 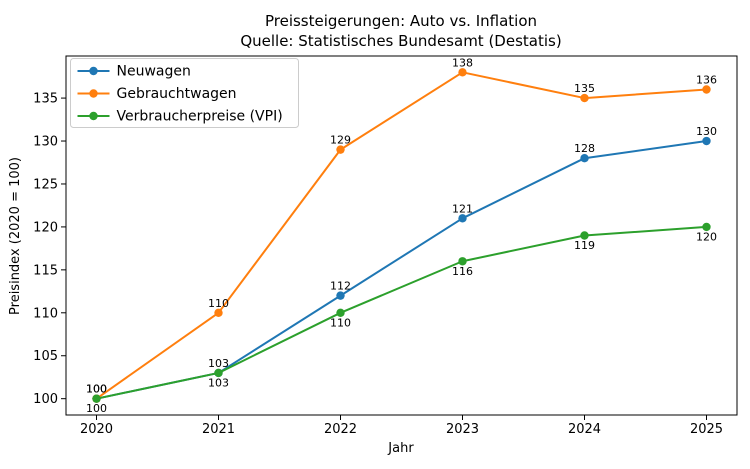 What do you see at coordinates (218, 429) in the screenshot?
I see `x-tick-label: 2021` at bounding box center [218, 429].